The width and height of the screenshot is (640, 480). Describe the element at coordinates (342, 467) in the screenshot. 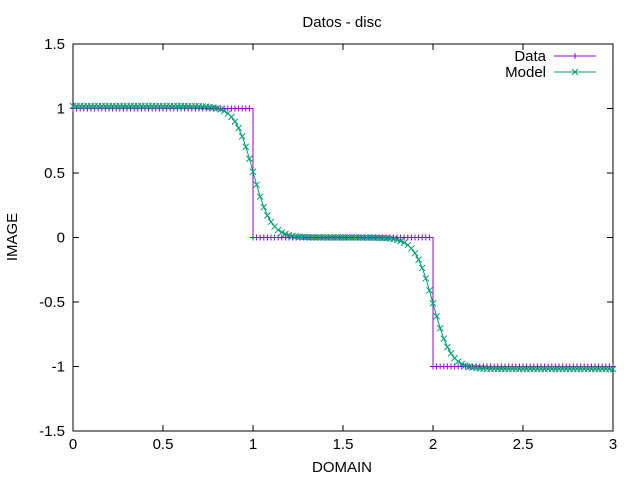

I see `x-axis-title: DOMAIN` at that location.